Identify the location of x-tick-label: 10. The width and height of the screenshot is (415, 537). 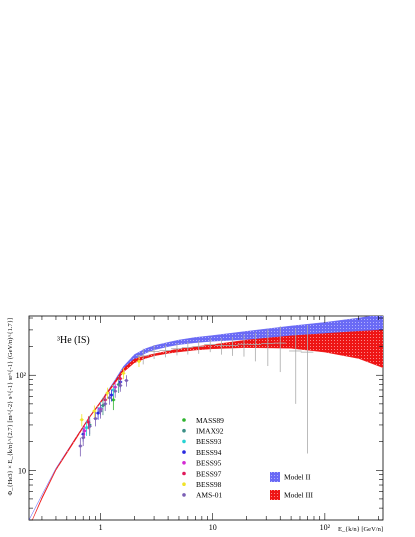
(213, 527).